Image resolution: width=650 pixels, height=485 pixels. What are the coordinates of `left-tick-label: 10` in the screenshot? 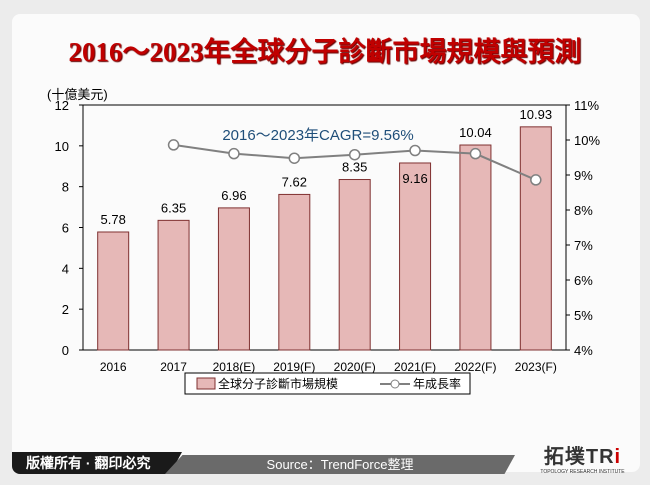 It's located at (62, 146).